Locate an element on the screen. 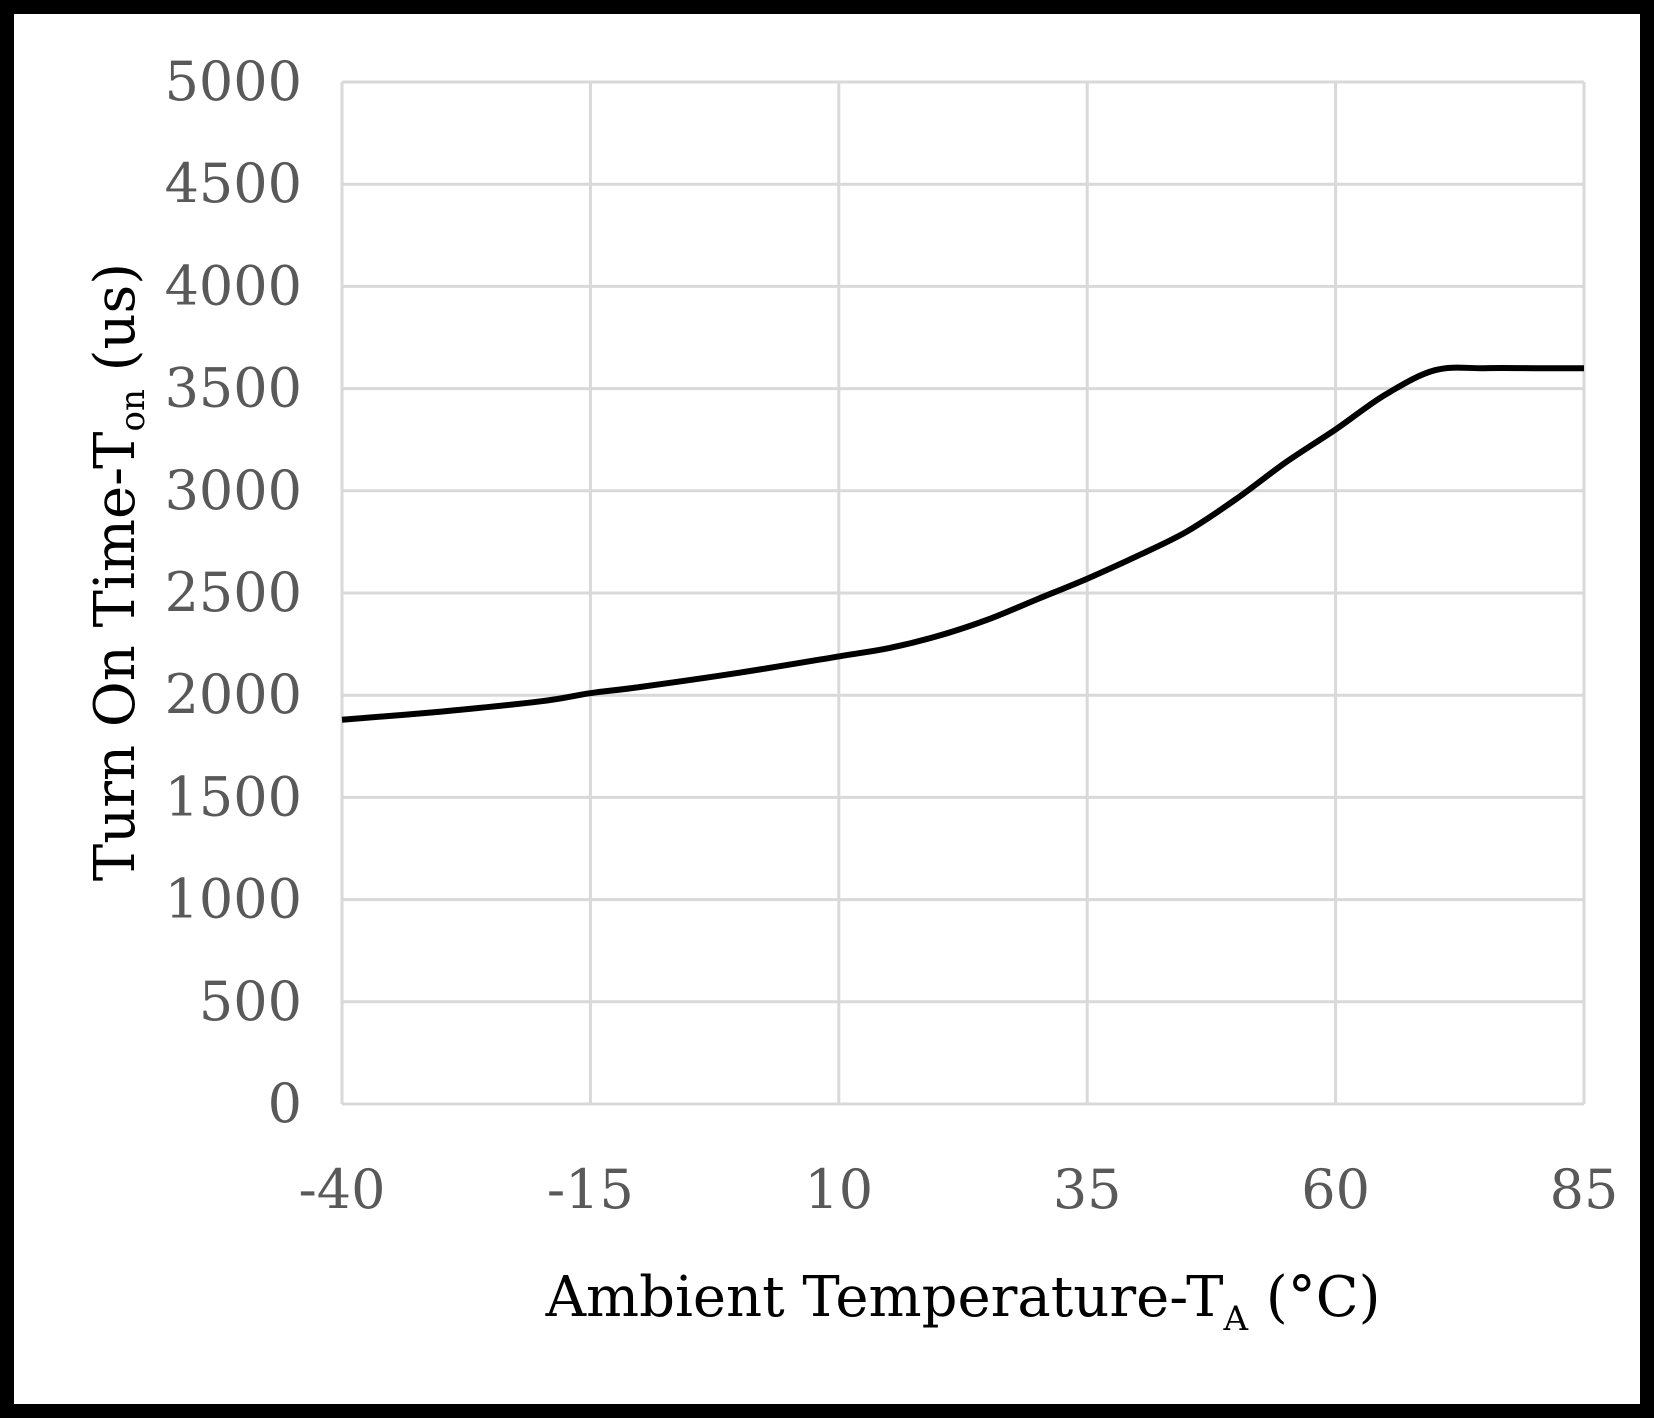 The image size is (1654, 1418). y-tick-label: 2000 is located at coordinates (233, 694).